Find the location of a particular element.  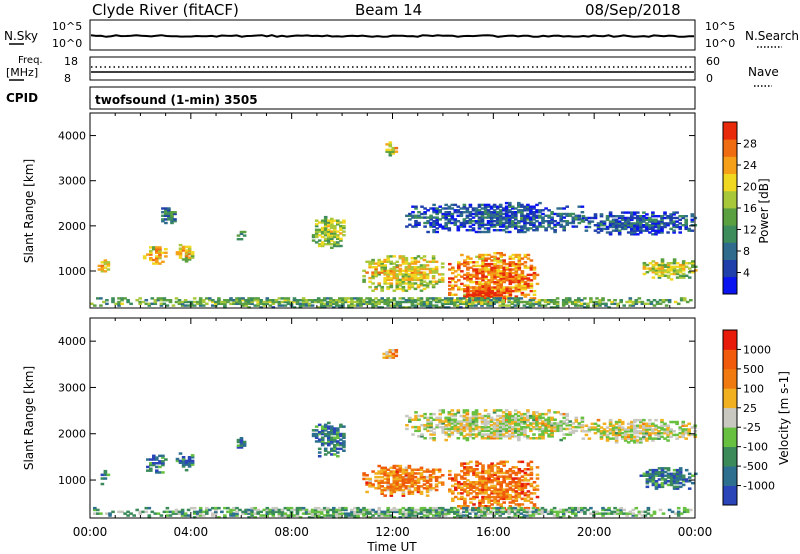

cpid-panel-frame is located at coordinates (392, 98).